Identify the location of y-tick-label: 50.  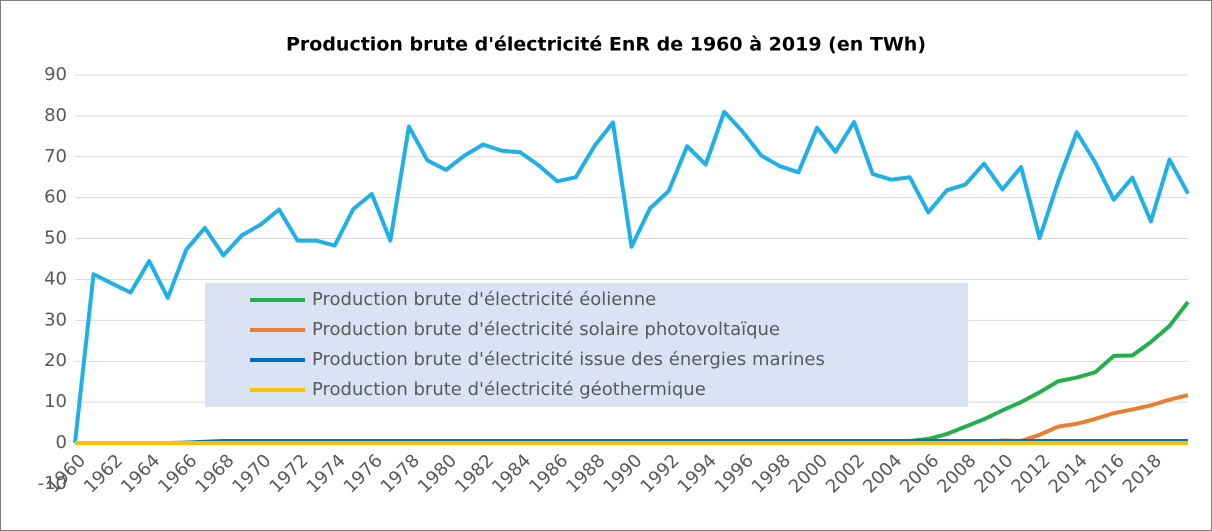
(55, 238).